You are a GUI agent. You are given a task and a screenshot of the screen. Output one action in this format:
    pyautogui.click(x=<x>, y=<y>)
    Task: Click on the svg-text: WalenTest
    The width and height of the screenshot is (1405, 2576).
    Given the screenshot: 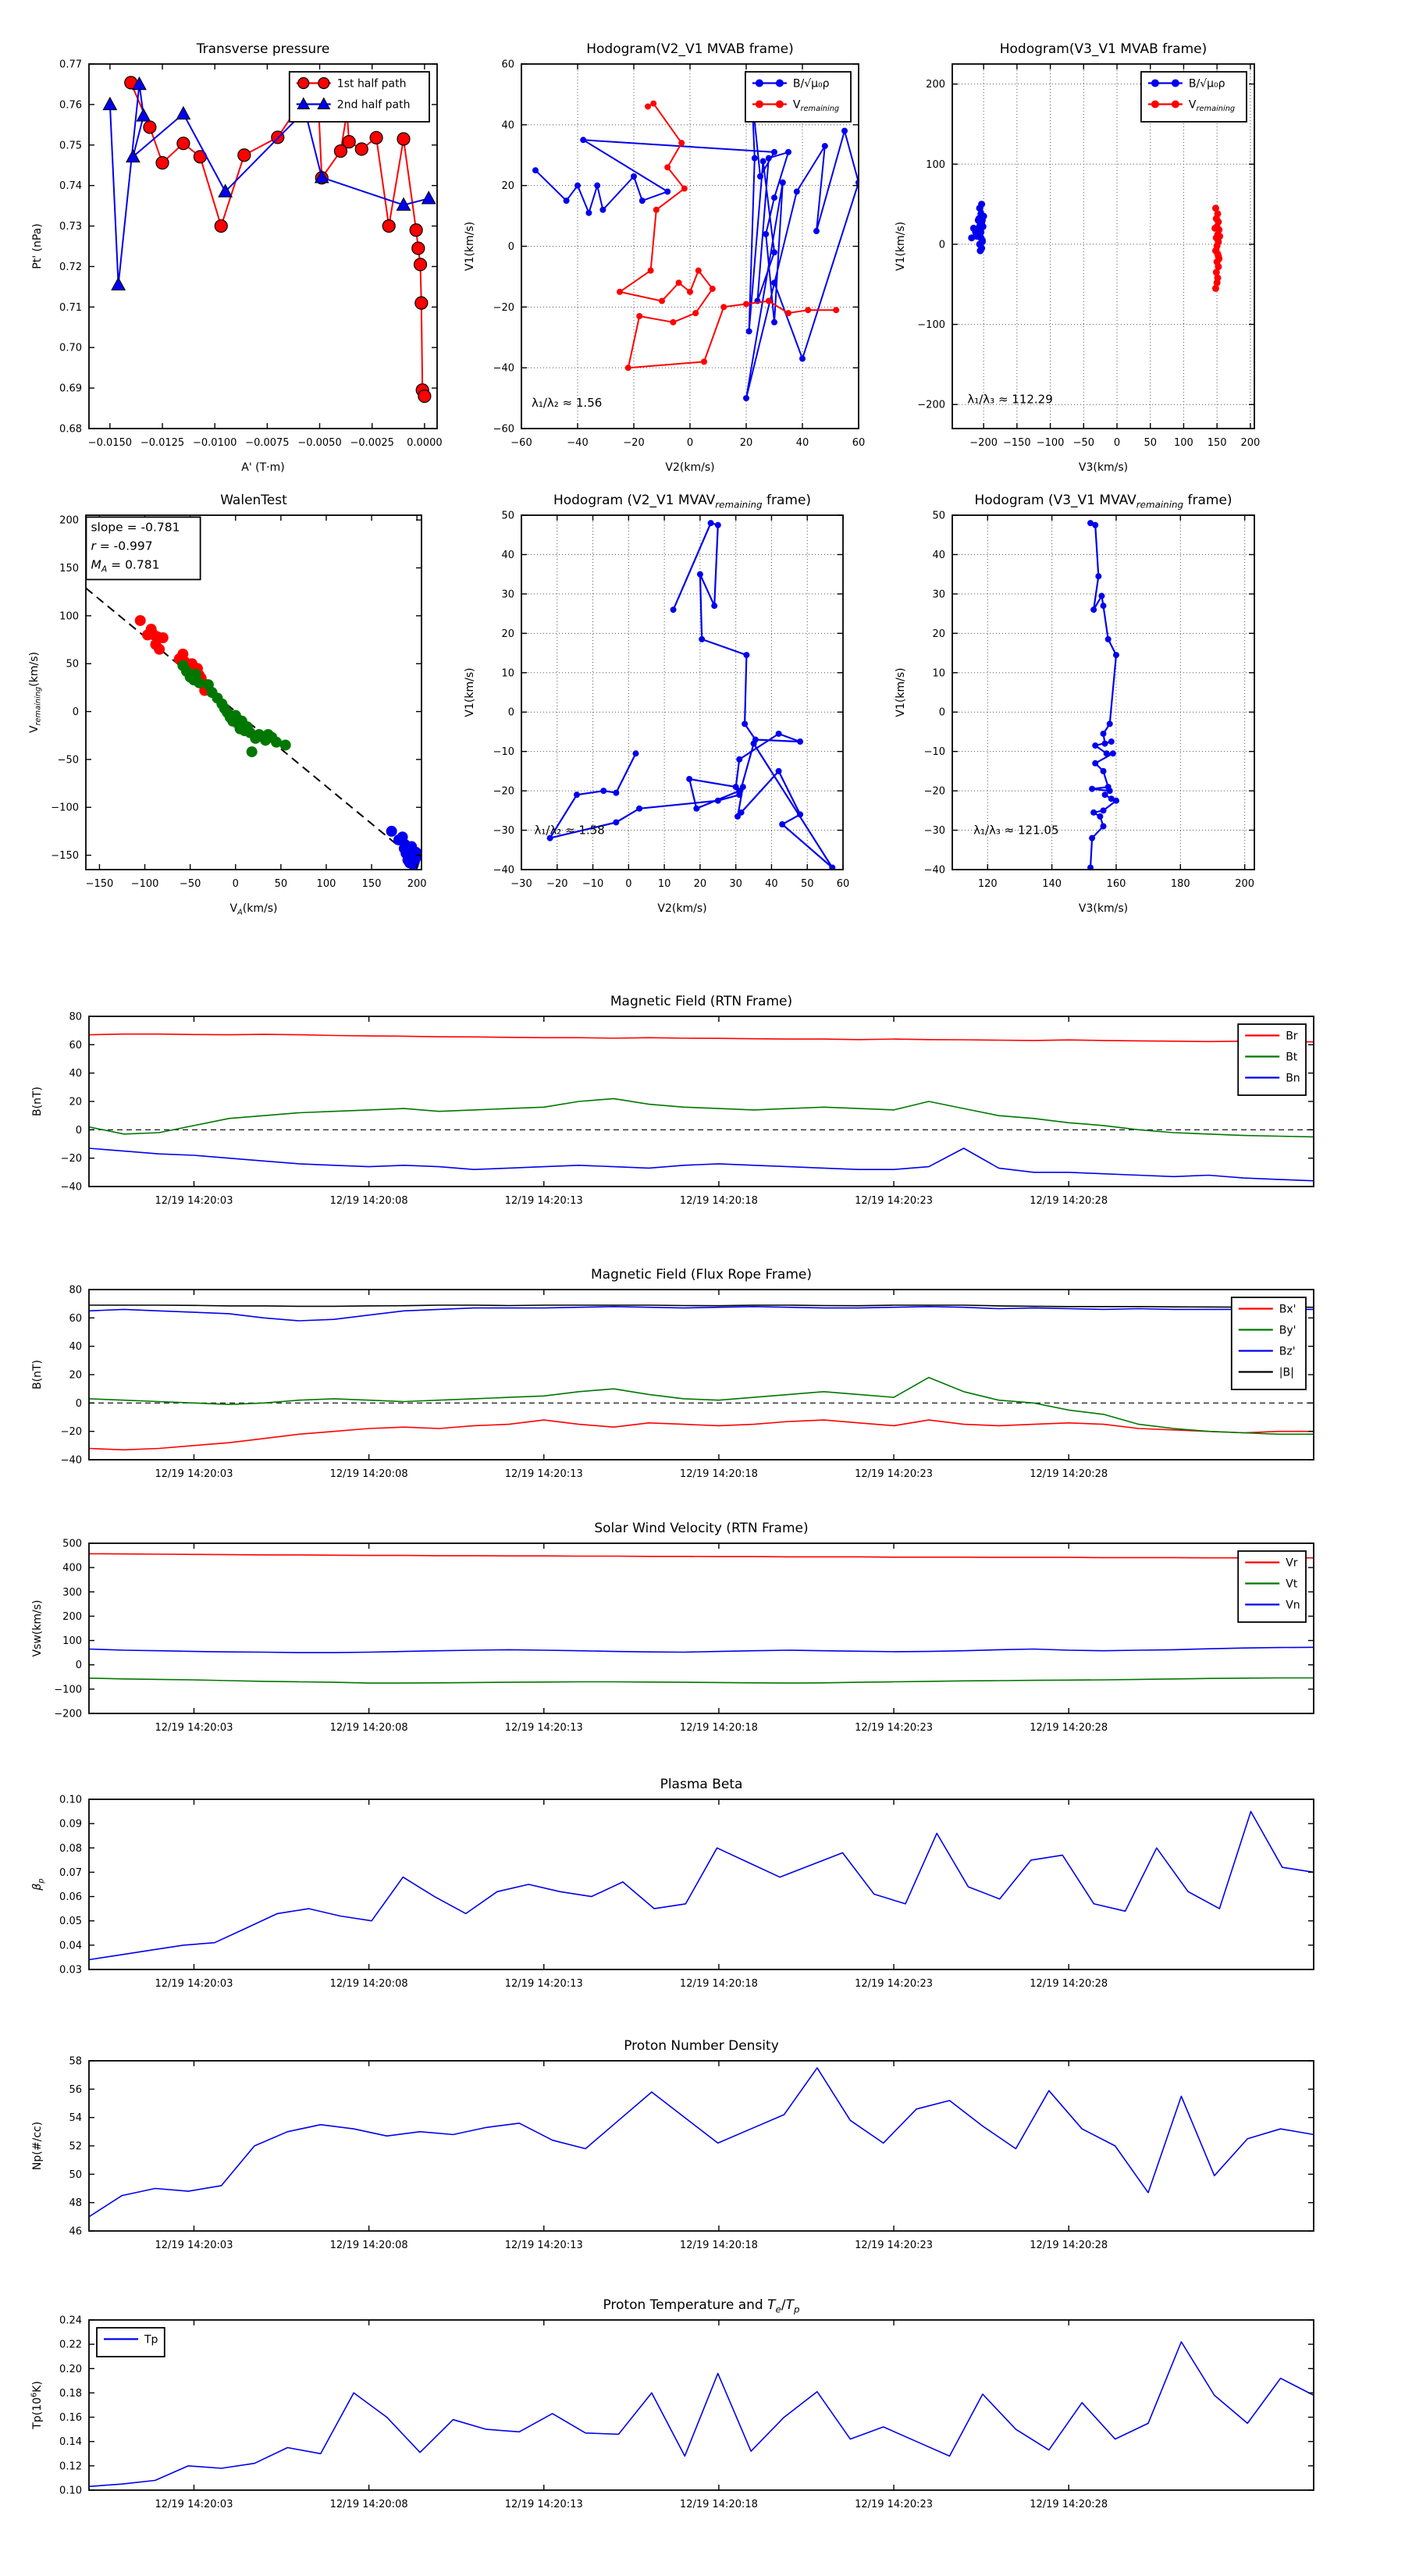 What is the action you would take?
    pyautogui.click(x=254, y=500)
    